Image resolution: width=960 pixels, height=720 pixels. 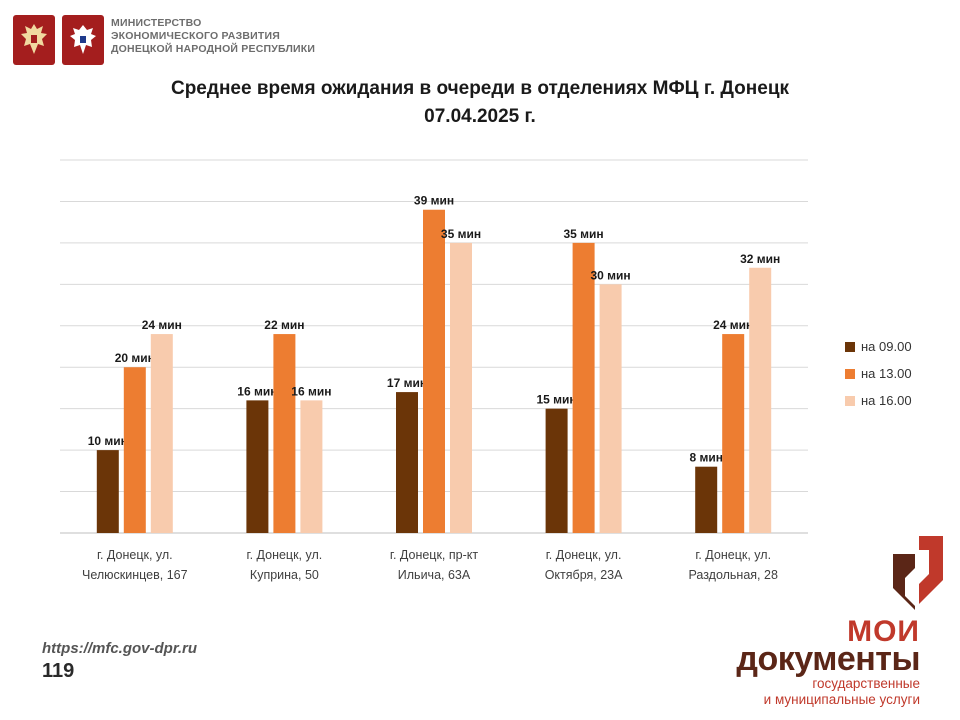 I want to click on coat-of-arms-emblem, so click(x=34, y=40).